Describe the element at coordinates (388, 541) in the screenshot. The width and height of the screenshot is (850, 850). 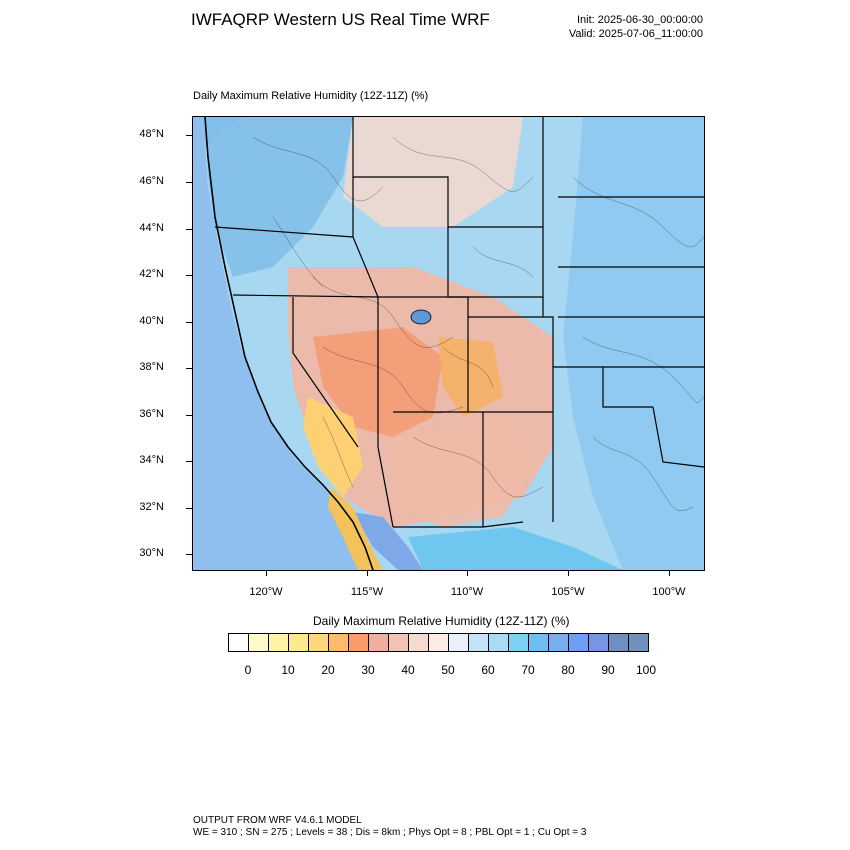
I see `gulf-of-california` at that location.